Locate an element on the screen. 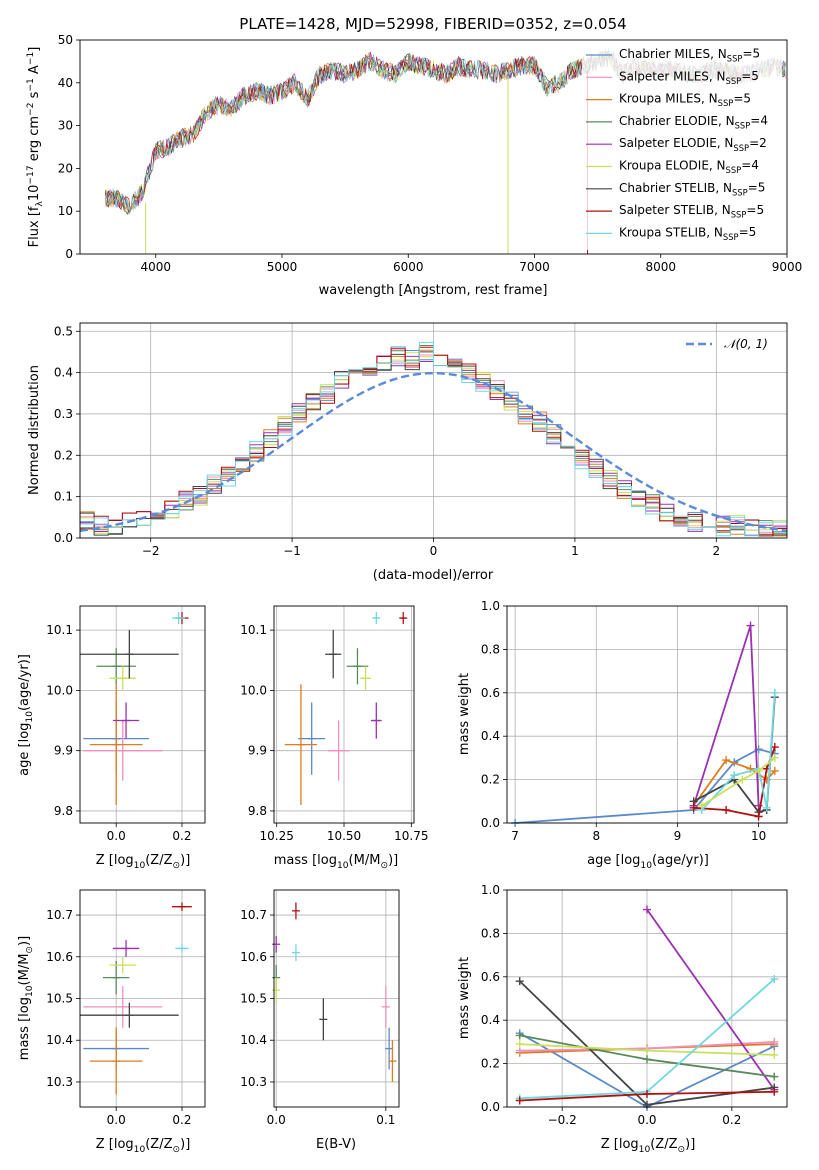 The width and height of the screenshot is (819, 1170). legend-entry: Kroupa MILES, NSSP=5 is located at coordinates (685, 99).